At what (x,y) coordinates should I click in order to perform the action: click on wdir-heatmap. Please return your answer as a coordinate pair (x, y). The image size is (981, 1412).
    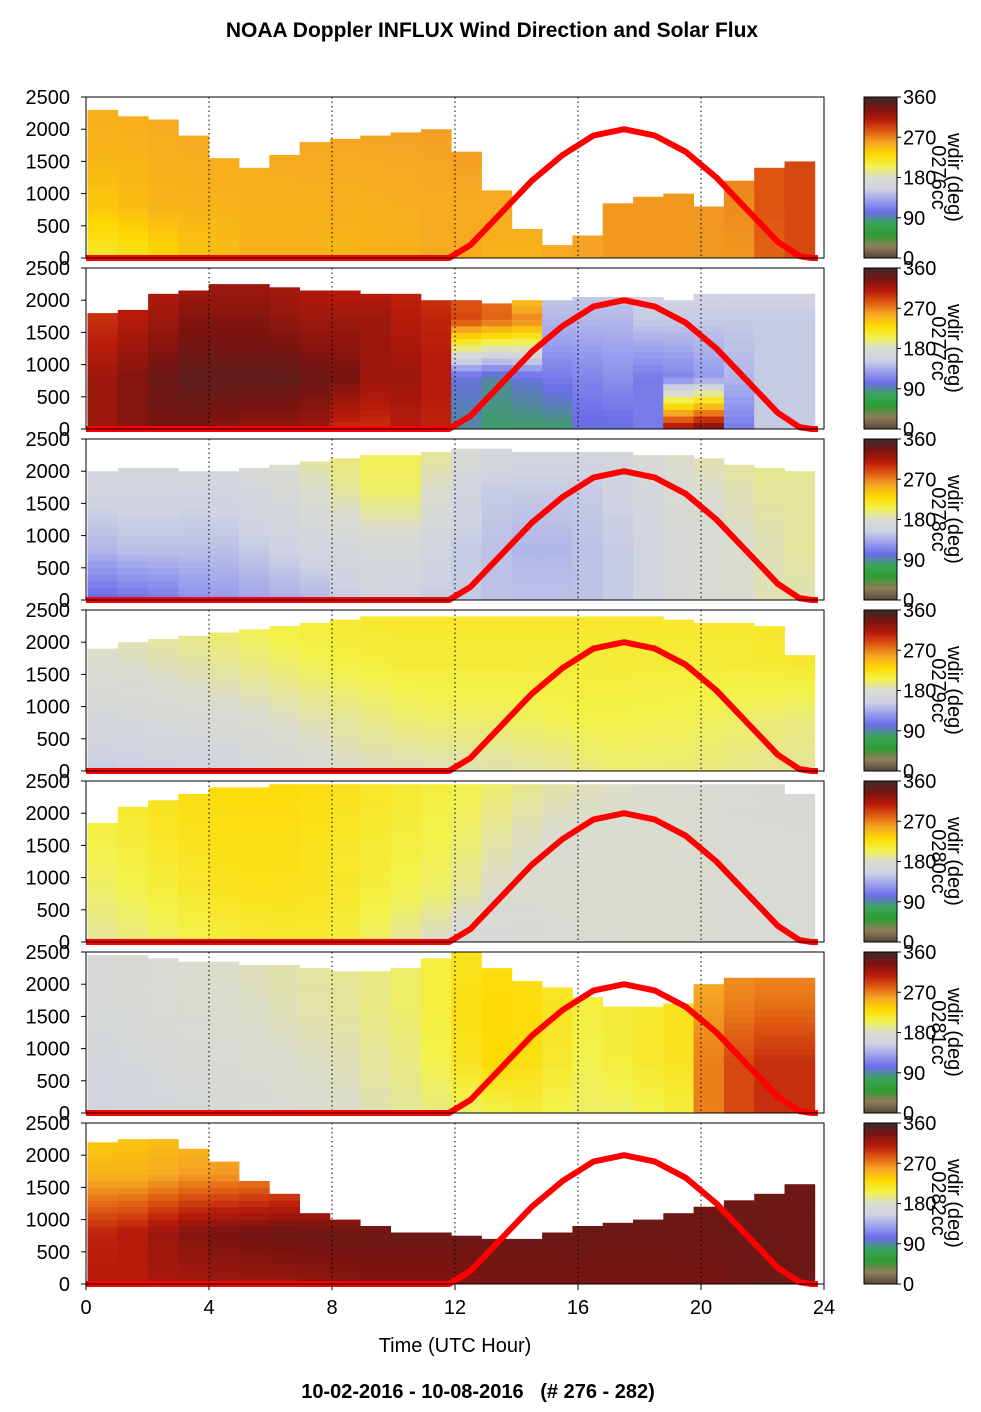
    Looking at the image, I should click on (451, 524).